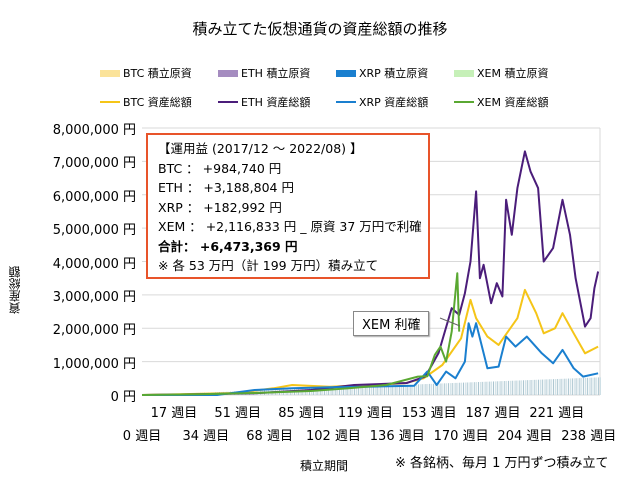 The image size is (640, 480). What do you see at coordinates (228, 246) in the screenshot?
I see `summary-total: 合計： +6,473,369 円` at bounding box center [228, 246].